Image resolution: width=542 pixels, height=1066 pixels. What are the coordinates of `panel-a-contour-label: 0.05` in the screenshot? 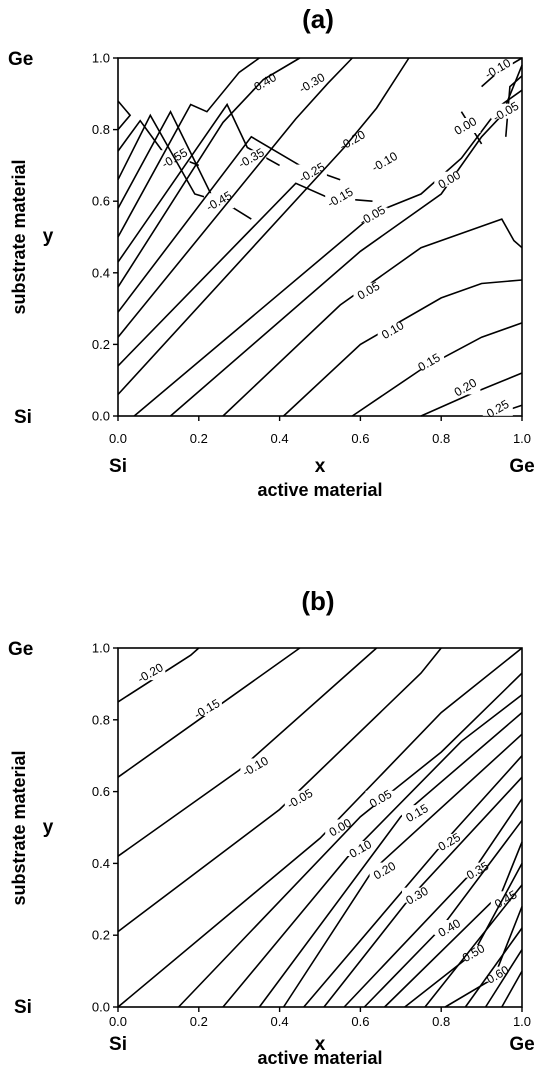 It's located at (369, 291).